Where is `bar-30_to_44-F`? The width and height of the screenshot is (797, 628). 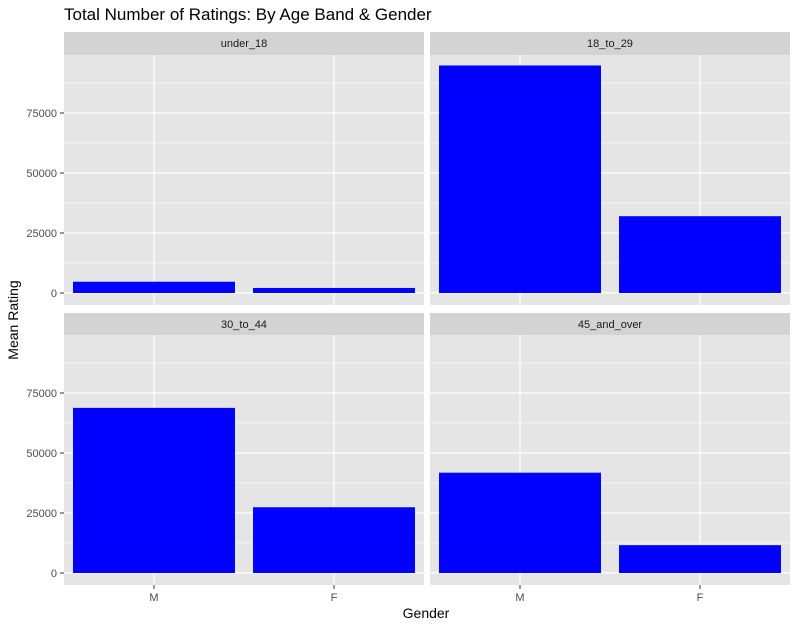
bar-30_to_44-F is located at coordinates (334, 540).